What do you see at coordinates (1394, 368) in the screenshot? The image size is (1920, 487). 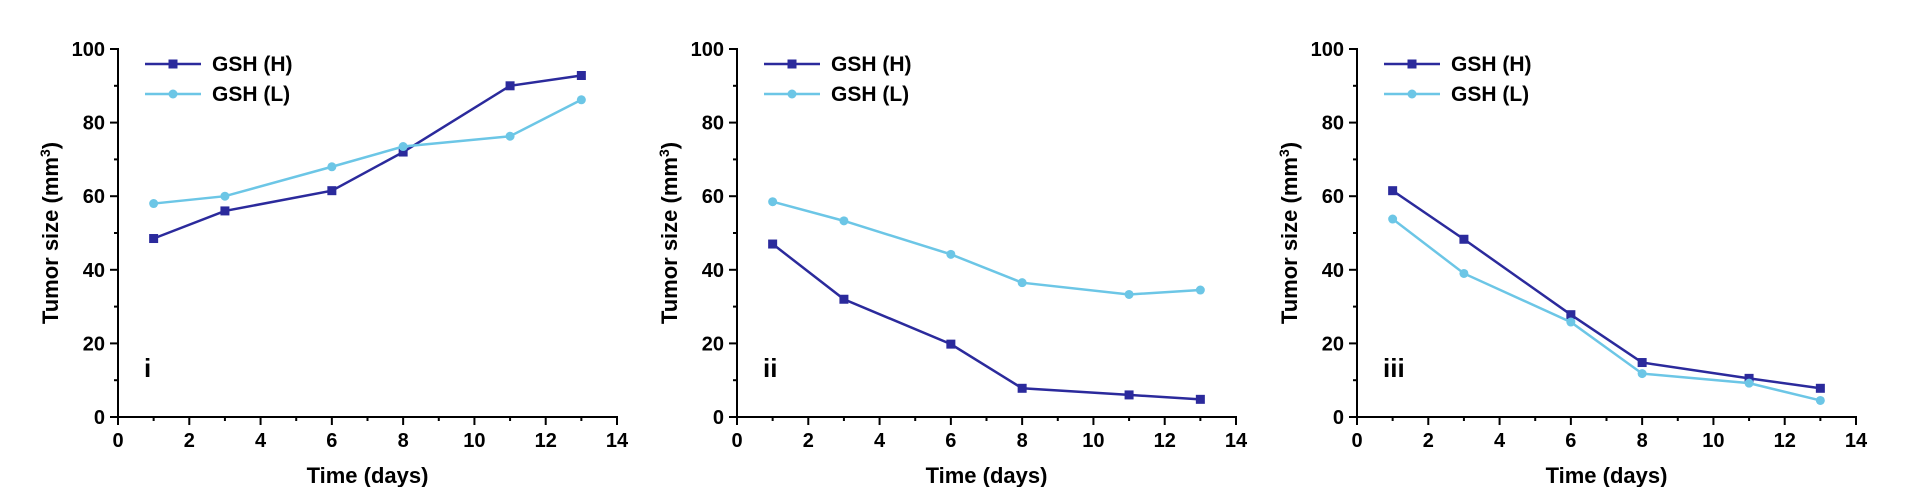 I see `panel-label: iii` at bounding box center [1394, 368].